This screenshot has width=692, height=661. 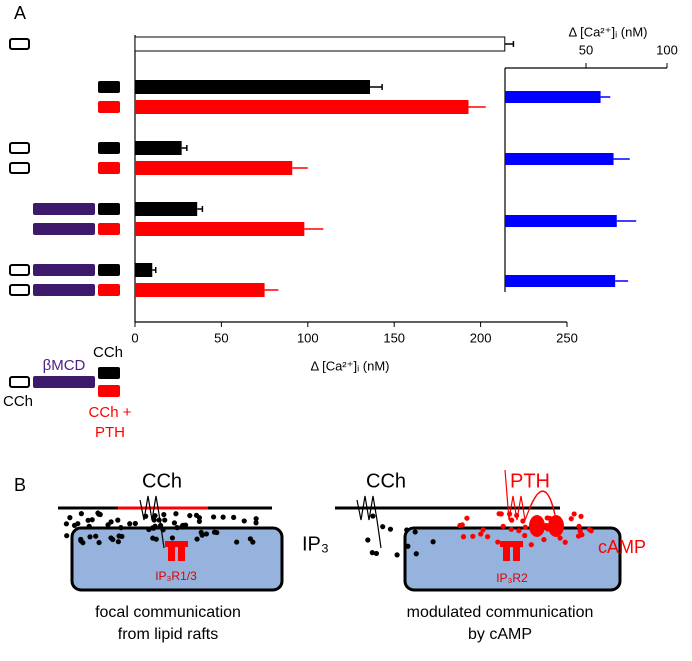 I want to click on messenger-label: IP₃, so click(x=315, y=544).